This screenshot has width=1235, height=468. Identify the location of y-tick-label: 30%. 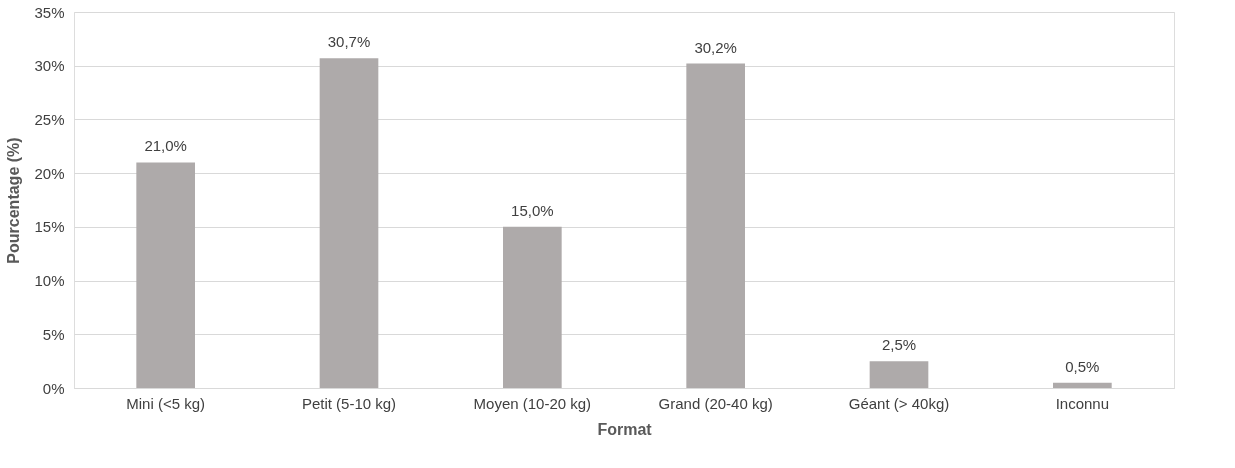
(49, 66).